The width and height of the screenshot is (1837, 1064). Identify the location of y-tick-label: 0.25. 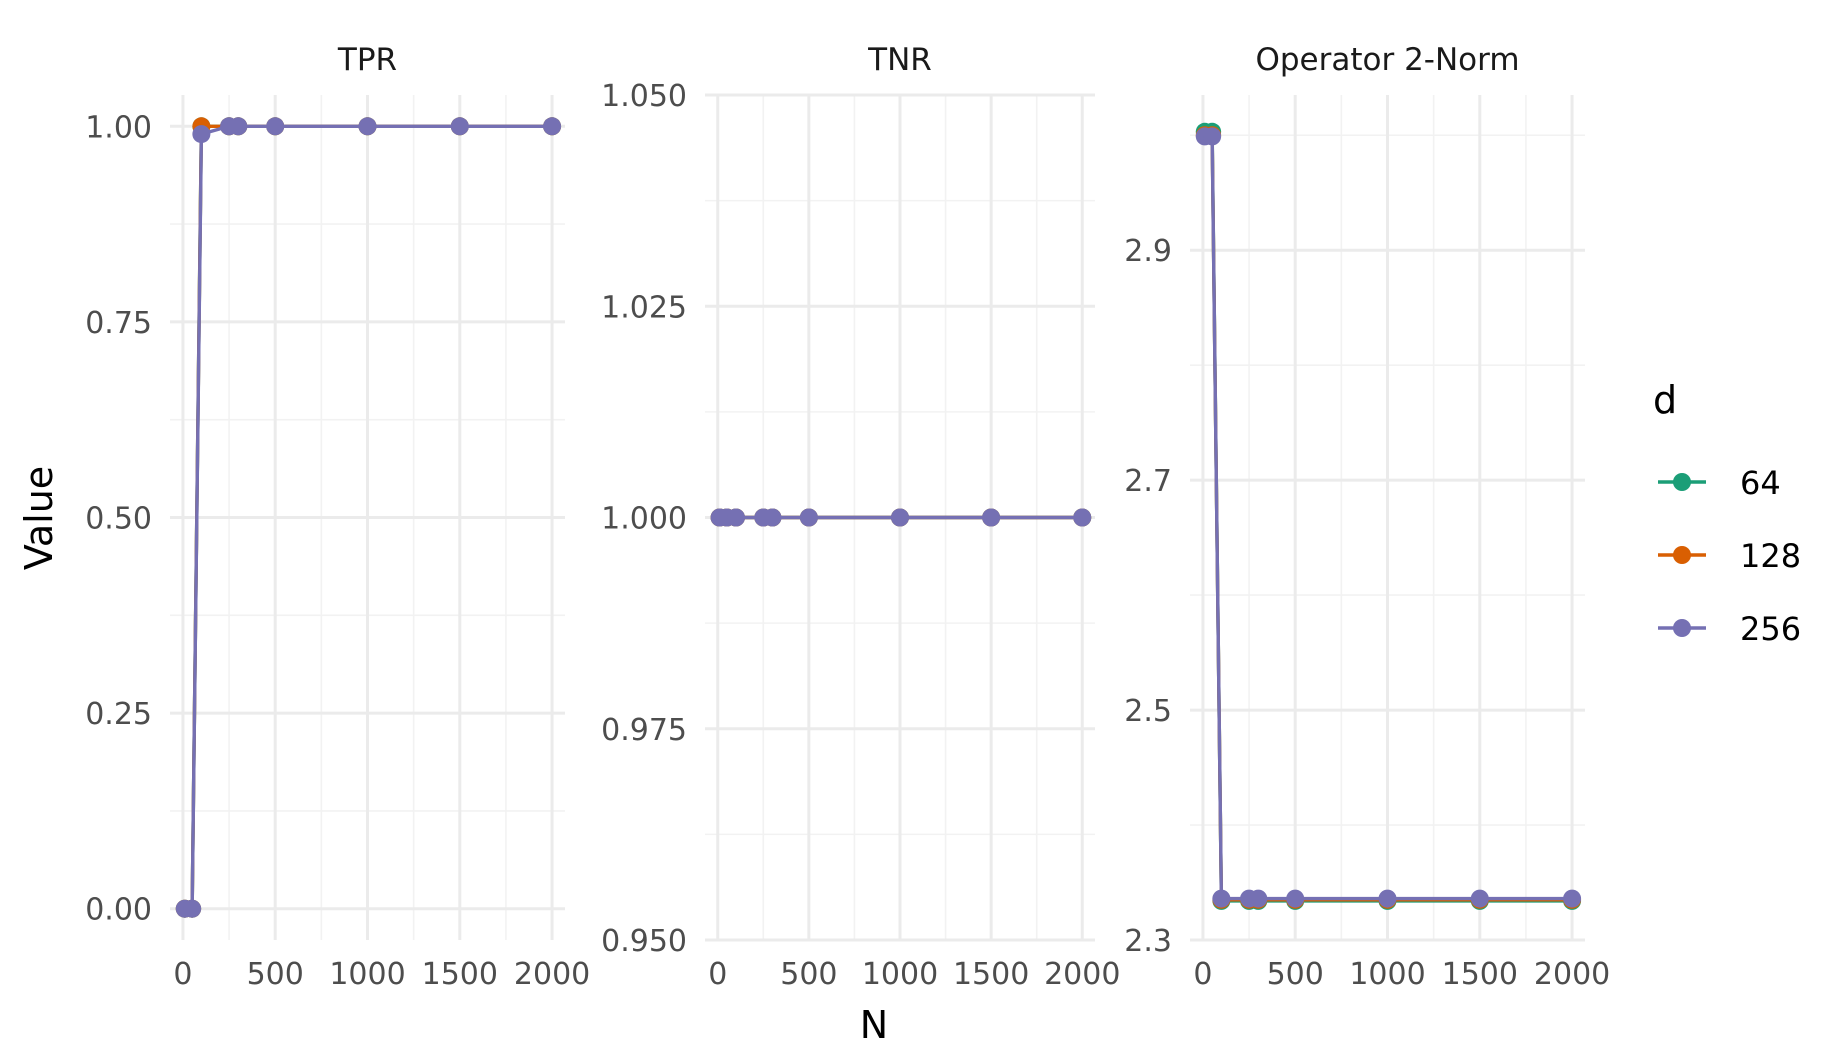
(118, 714).